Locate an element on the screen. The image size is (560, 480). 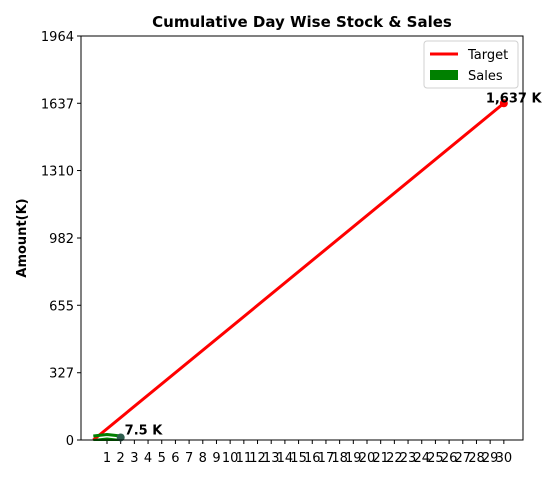
x-tick-label-1: 2 is located at coordinates (121, 458).